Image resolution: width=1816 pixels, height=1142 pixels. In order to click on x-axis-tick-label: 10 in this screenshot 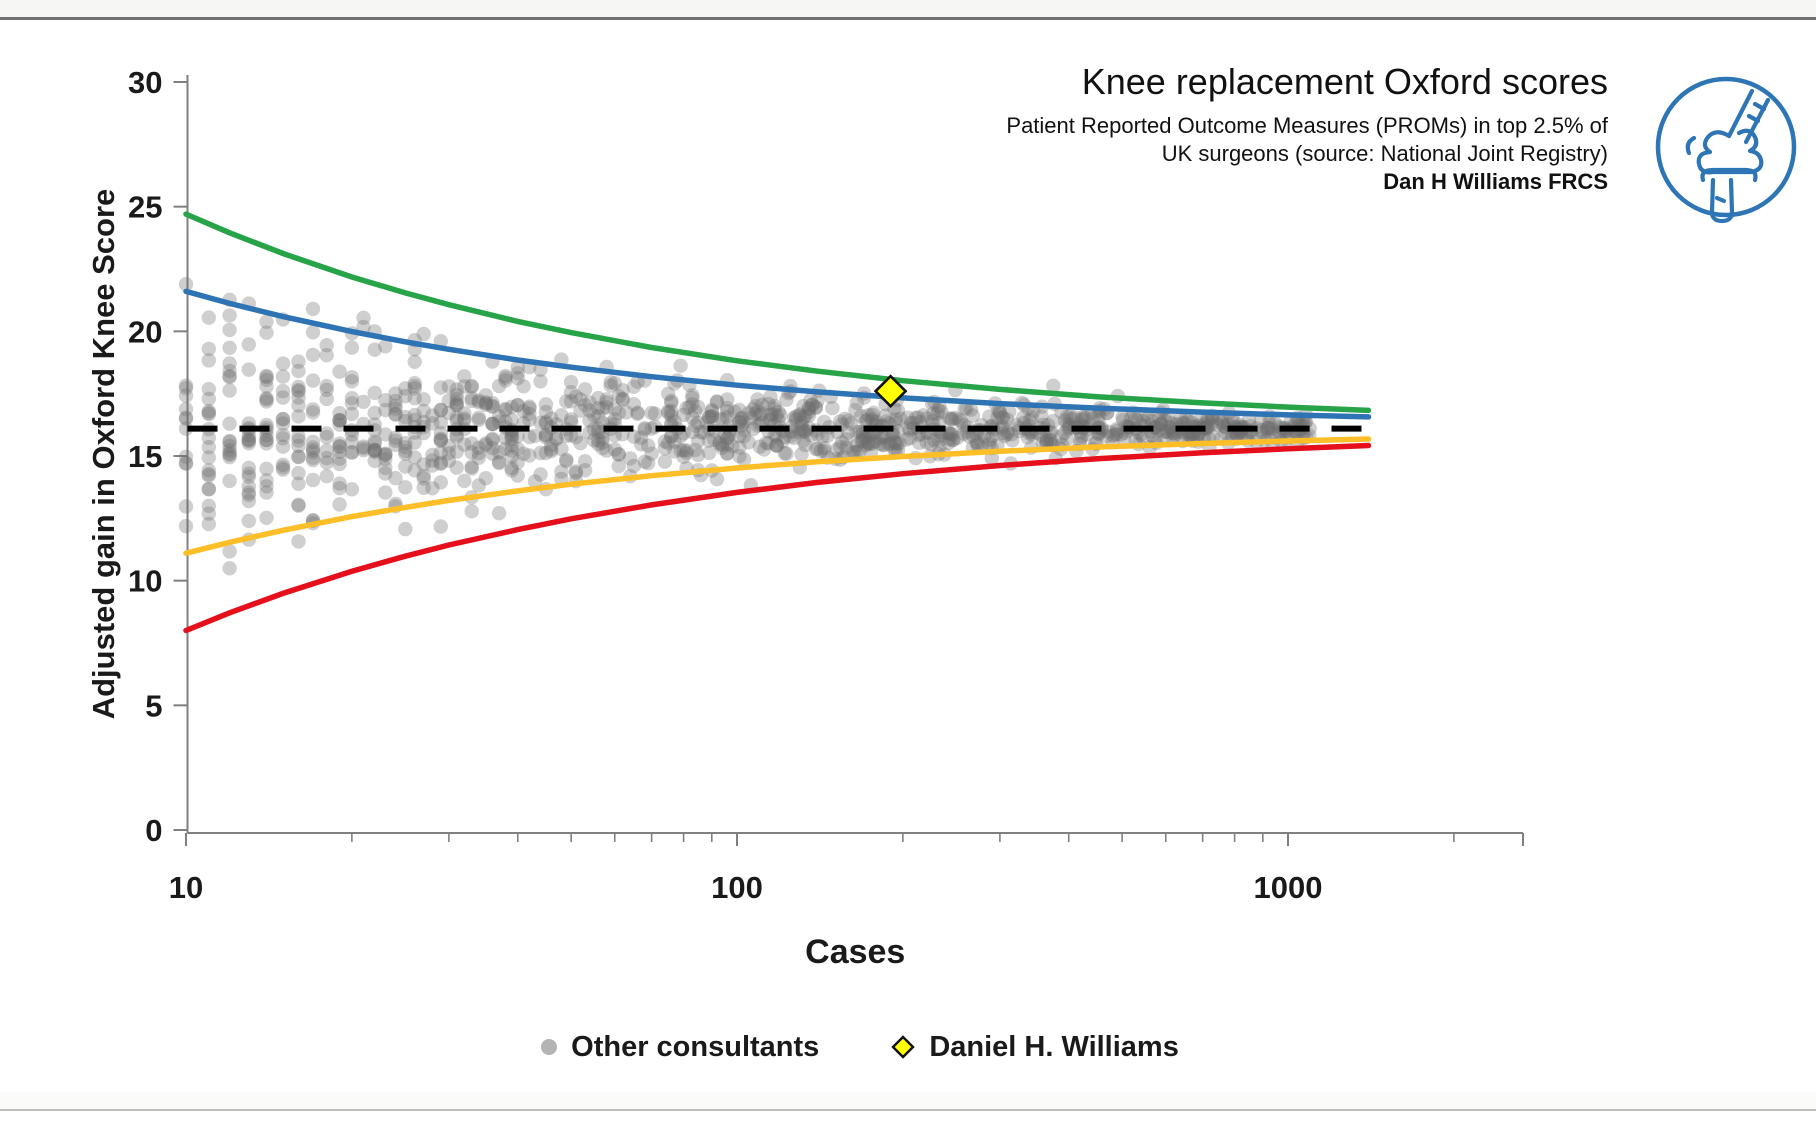, I will do `click(186, 887)`.